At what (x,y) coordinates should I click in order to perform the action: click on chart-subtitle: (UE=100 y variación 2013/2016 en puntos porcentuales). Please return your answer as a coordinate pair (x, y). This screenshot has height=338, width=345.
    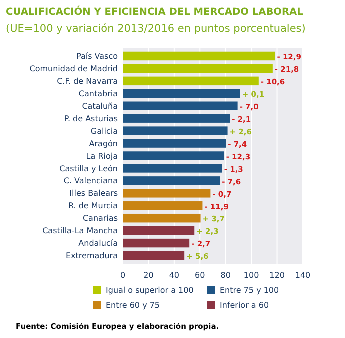
    Looking at the image, I should click on (156, 29).